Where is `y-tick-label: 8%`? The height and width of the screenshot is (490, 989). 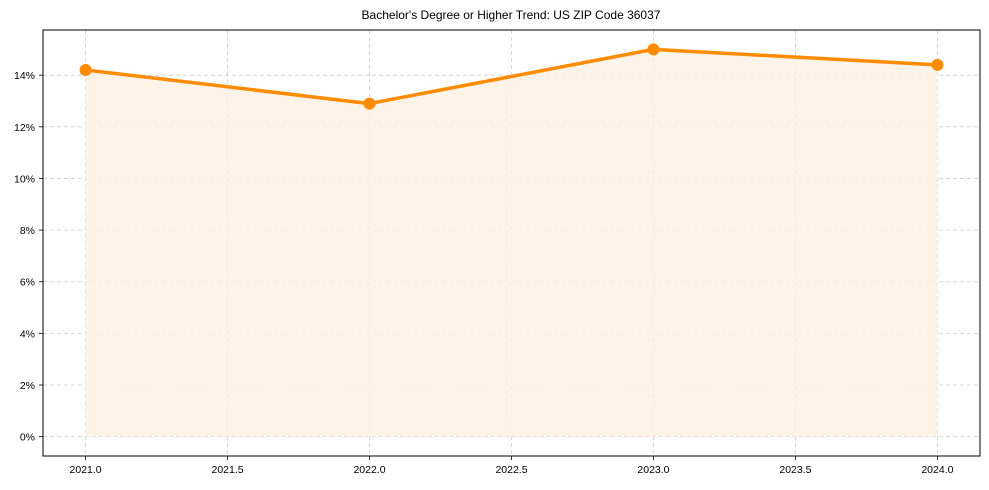 y-tick-label: 8% is located at coordinates (27, 231).